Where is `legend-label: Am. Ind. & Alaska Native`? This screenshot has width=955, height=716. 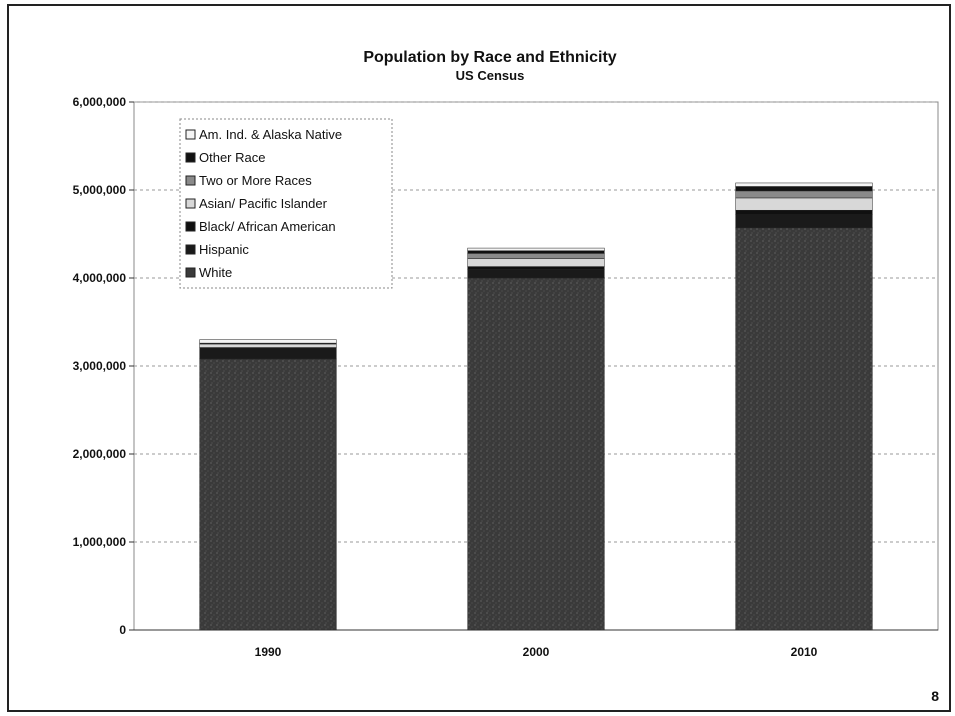
legend-label: Am. Ind. & Alaska Native is located at coordinates (270, 134).